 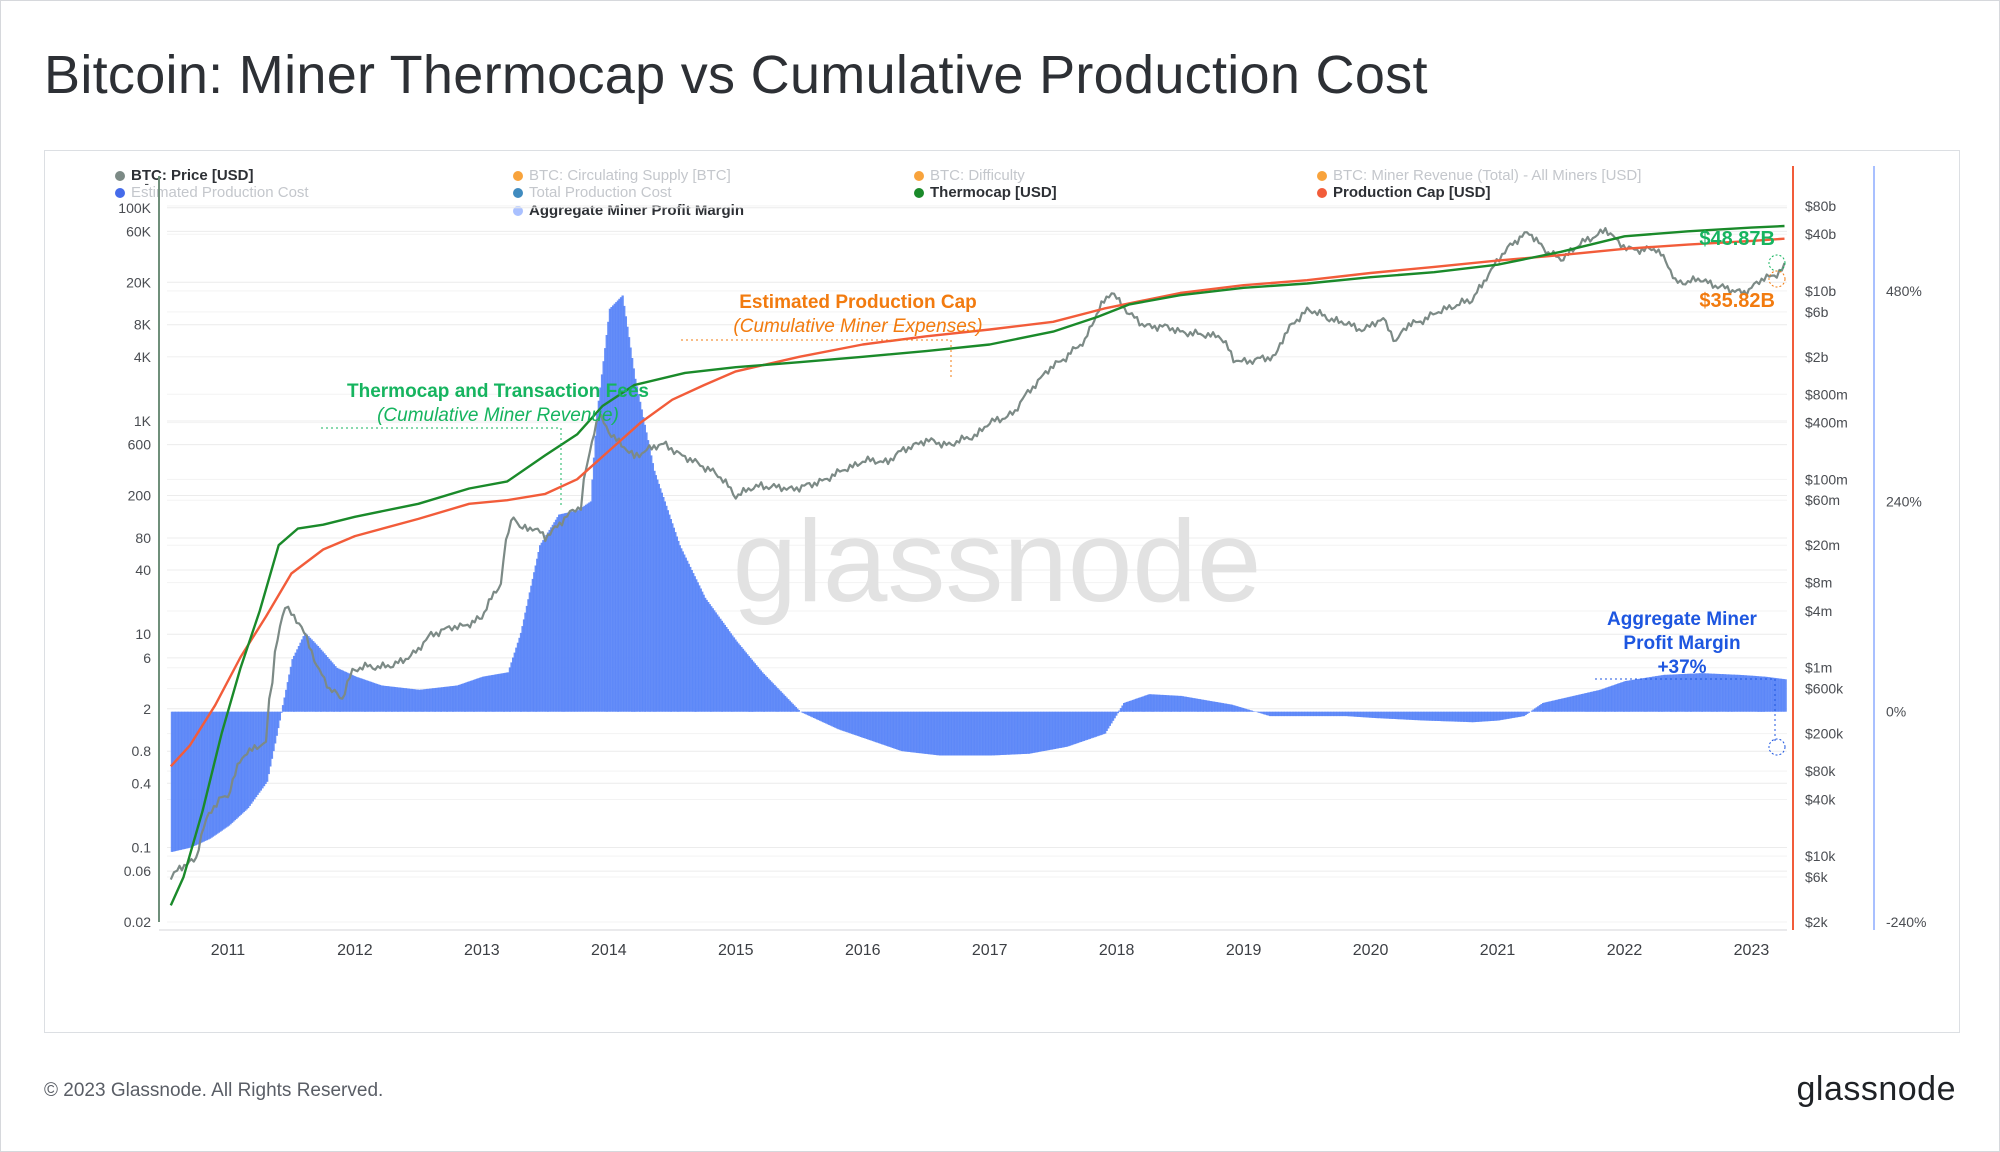 I want to click on x-axis-tick-label: 2013, so click(x=482, y=950).